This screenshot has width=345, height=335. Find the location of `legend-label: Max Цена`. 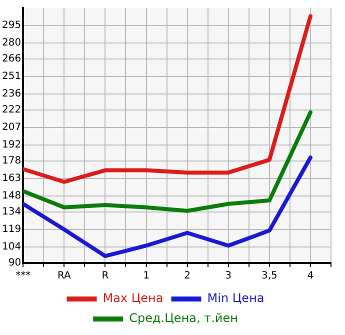

legend-label: Max Цена is located at coordinates (133, 298).